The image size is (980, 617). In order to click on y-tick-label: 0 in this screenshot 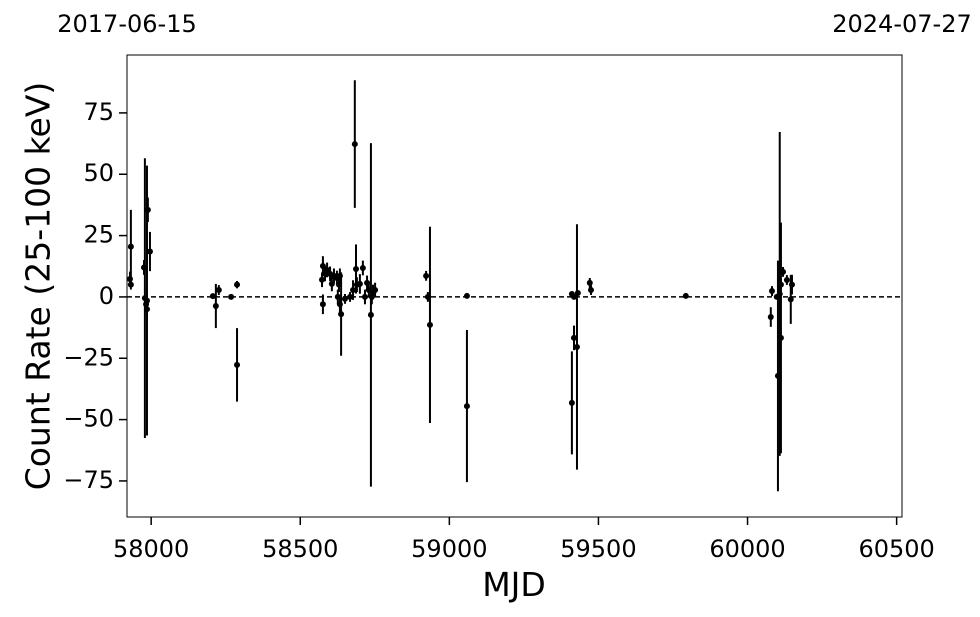, I will do `click(106, 296)`.